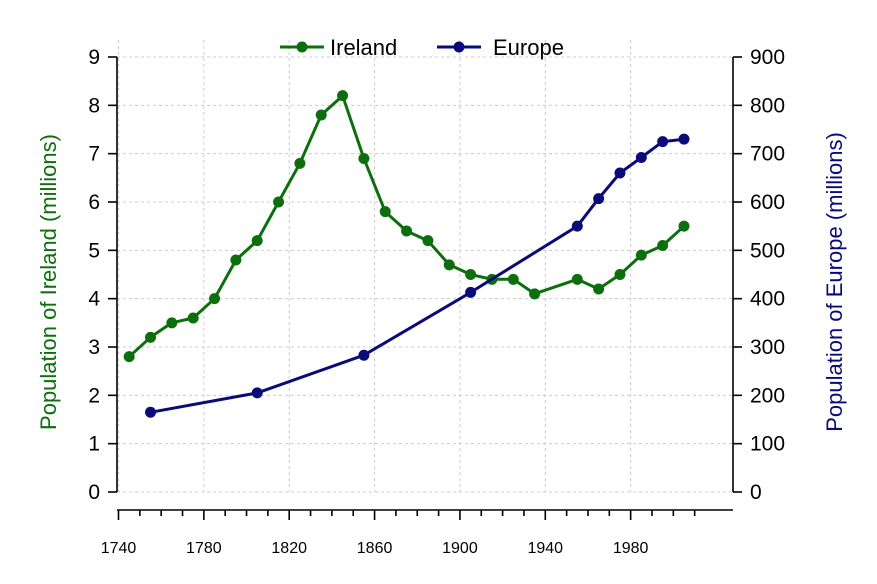 This screenshot has width=877, height=584. I want to click on y-left-tick-label-8: 8, so click(94, 105).